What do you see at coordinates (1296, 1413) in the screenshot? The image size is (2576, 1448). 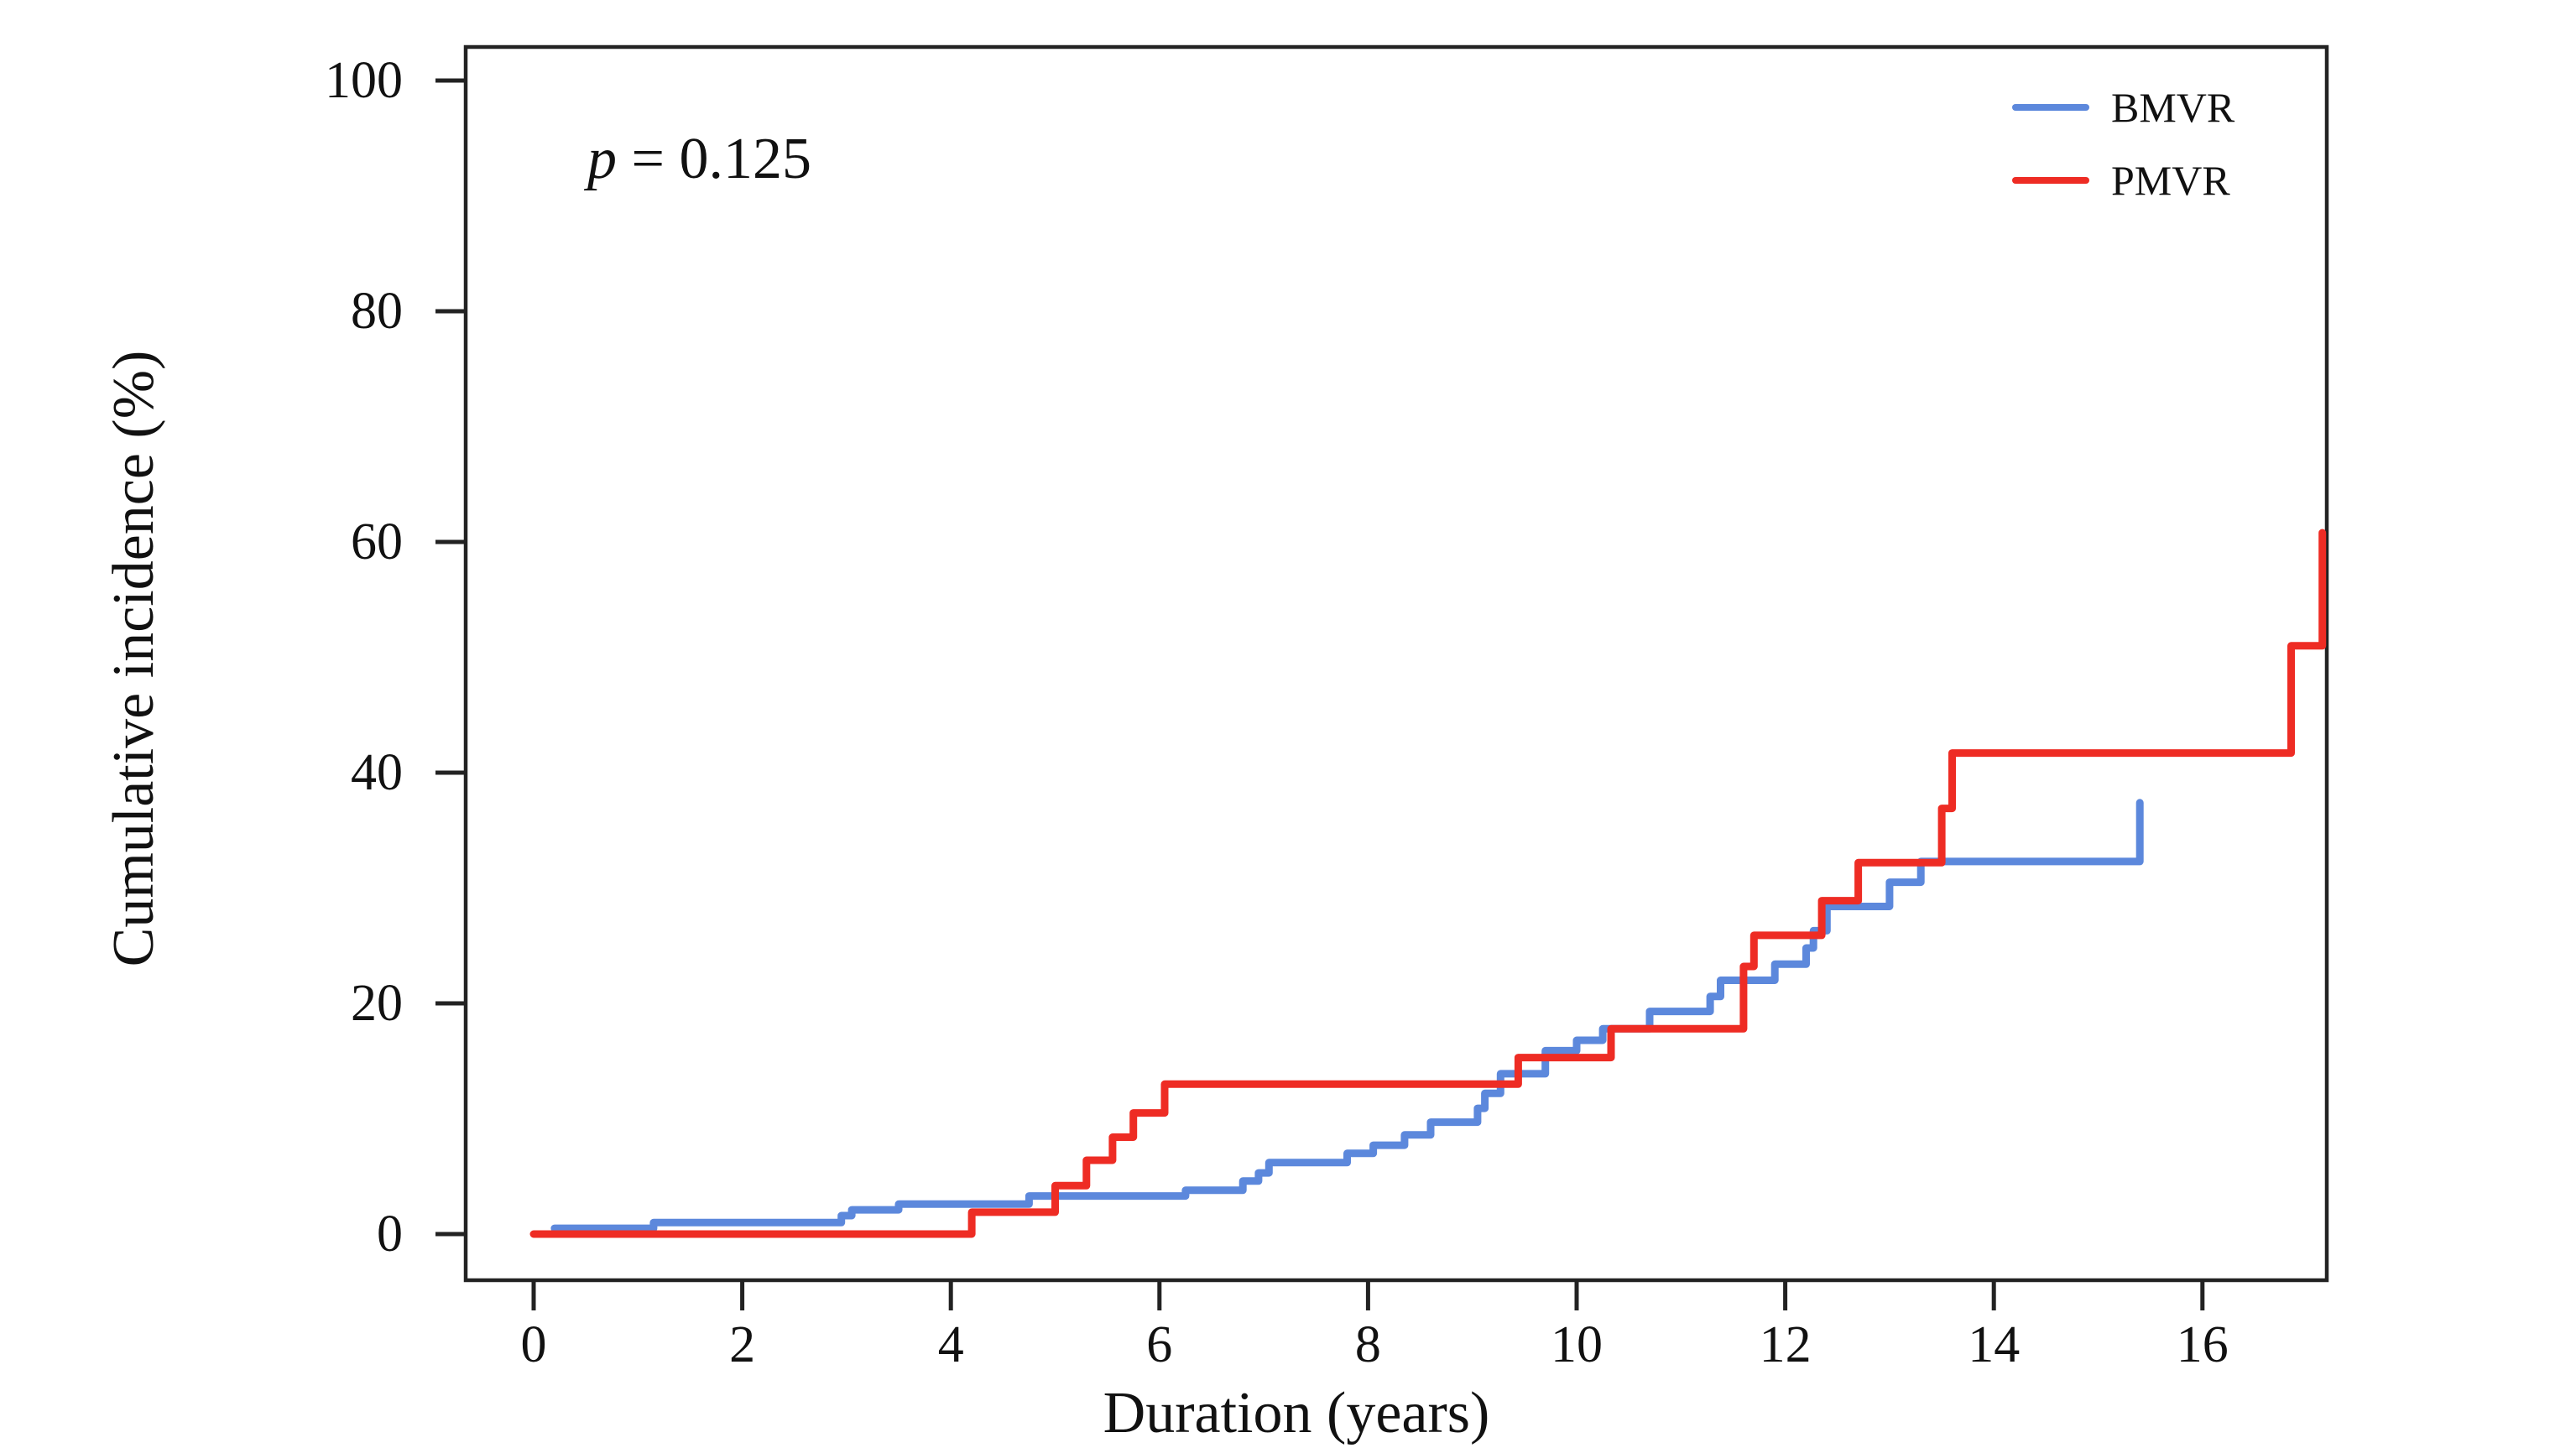 I see `x-axis-title: Duration (years)` at bounding box center [1296, 1413].